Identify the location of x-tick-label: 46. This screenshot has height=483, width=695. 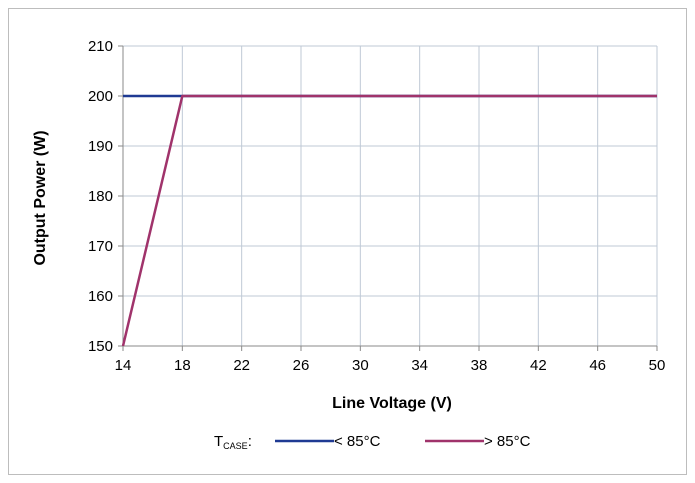
(597, 365).